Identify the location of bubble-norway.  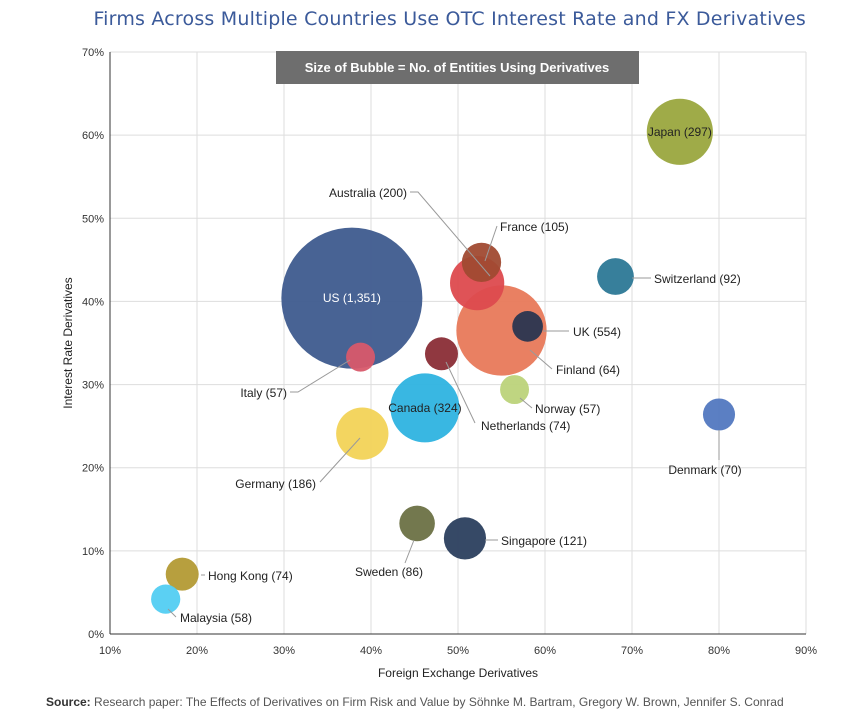
(515, 390).